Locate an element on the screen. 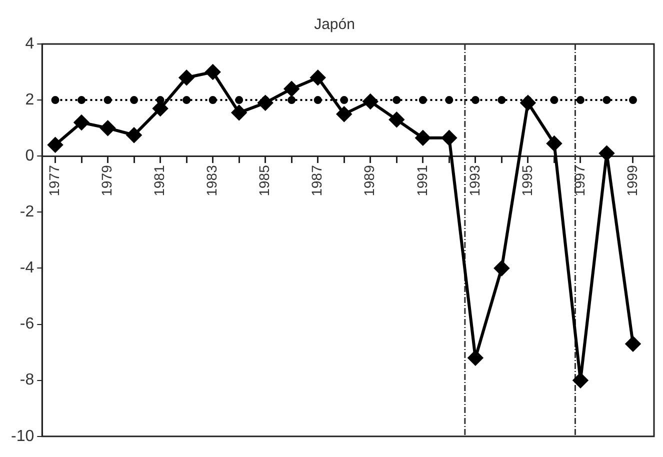  y-tick-label: 4 is located at coordinates (29, 43).